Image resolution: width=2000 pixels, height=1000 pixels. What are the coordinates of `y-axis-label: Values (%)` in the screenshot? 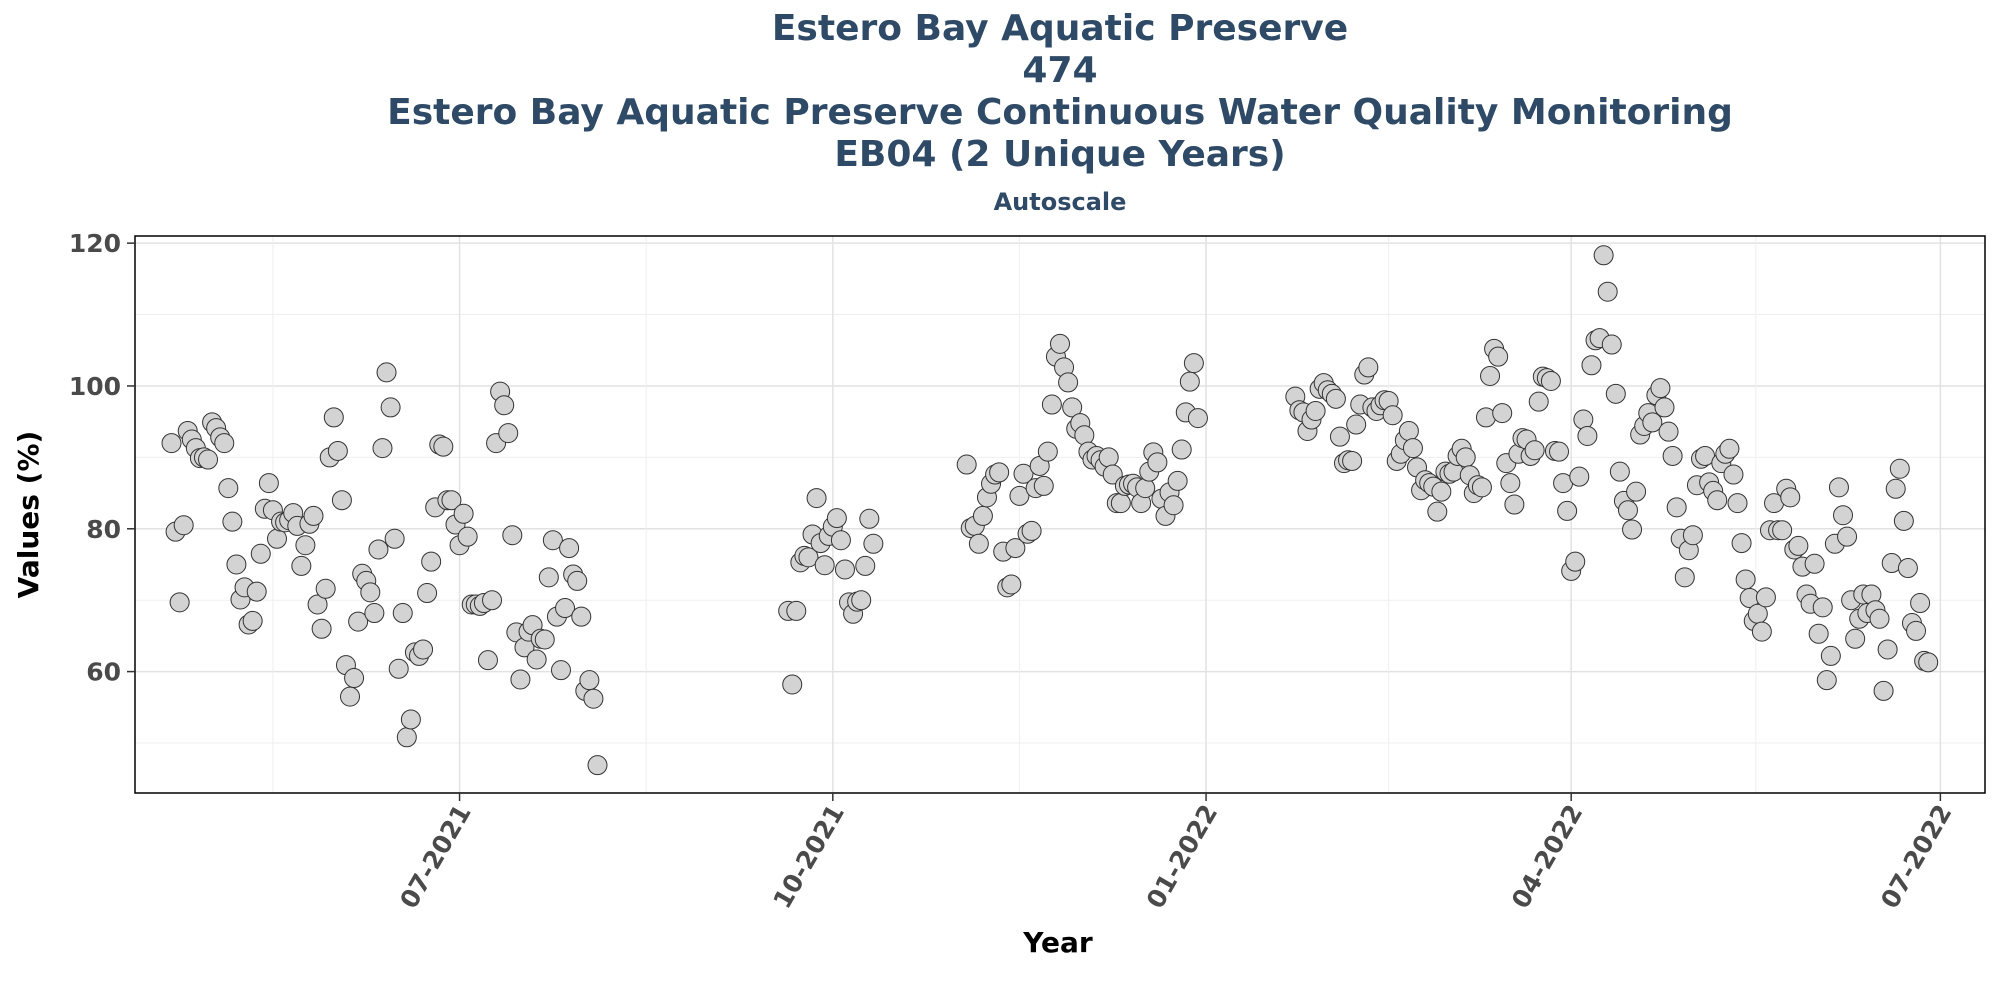 It's located at (28, 515).